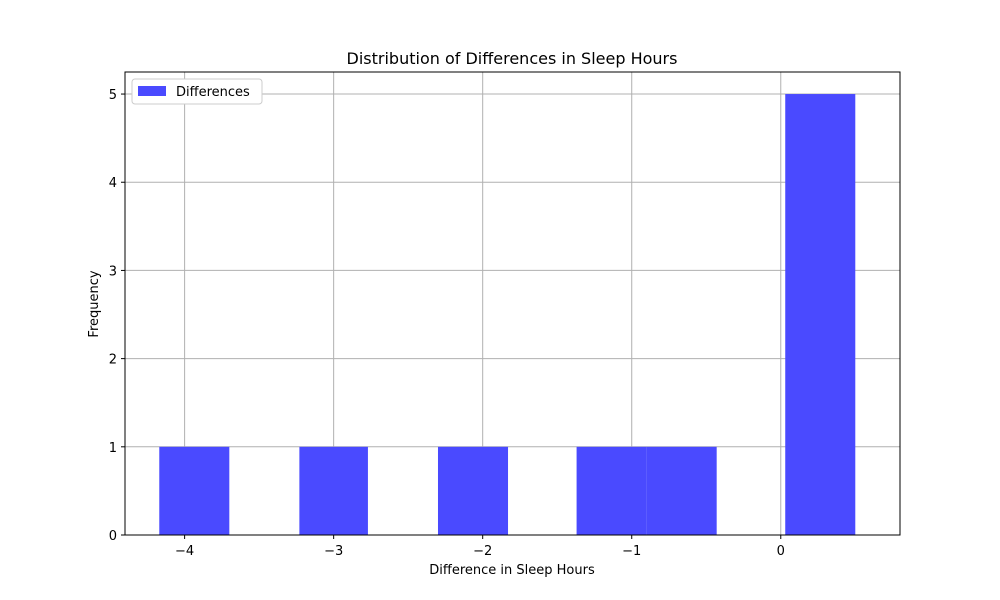  Describe the element at coordinates (94, 303) in the screenshot. I see `y-axis-label: Frequency` at that location.